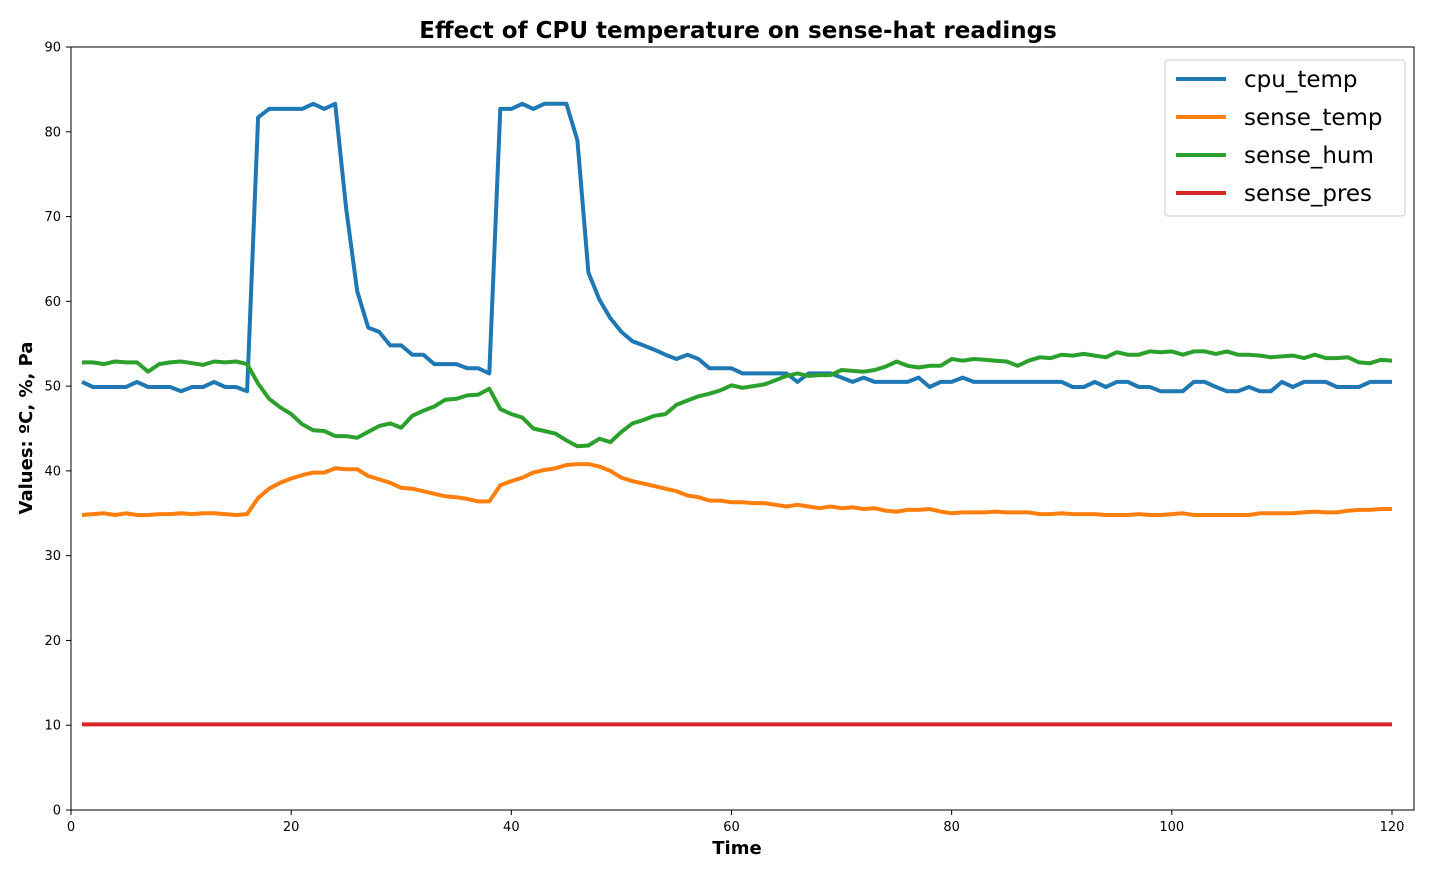  What do you see at coordinates (1301, 80) in the screenshot?
I see `legend-label: cpu_temp` at bounding box center [1301, 80].